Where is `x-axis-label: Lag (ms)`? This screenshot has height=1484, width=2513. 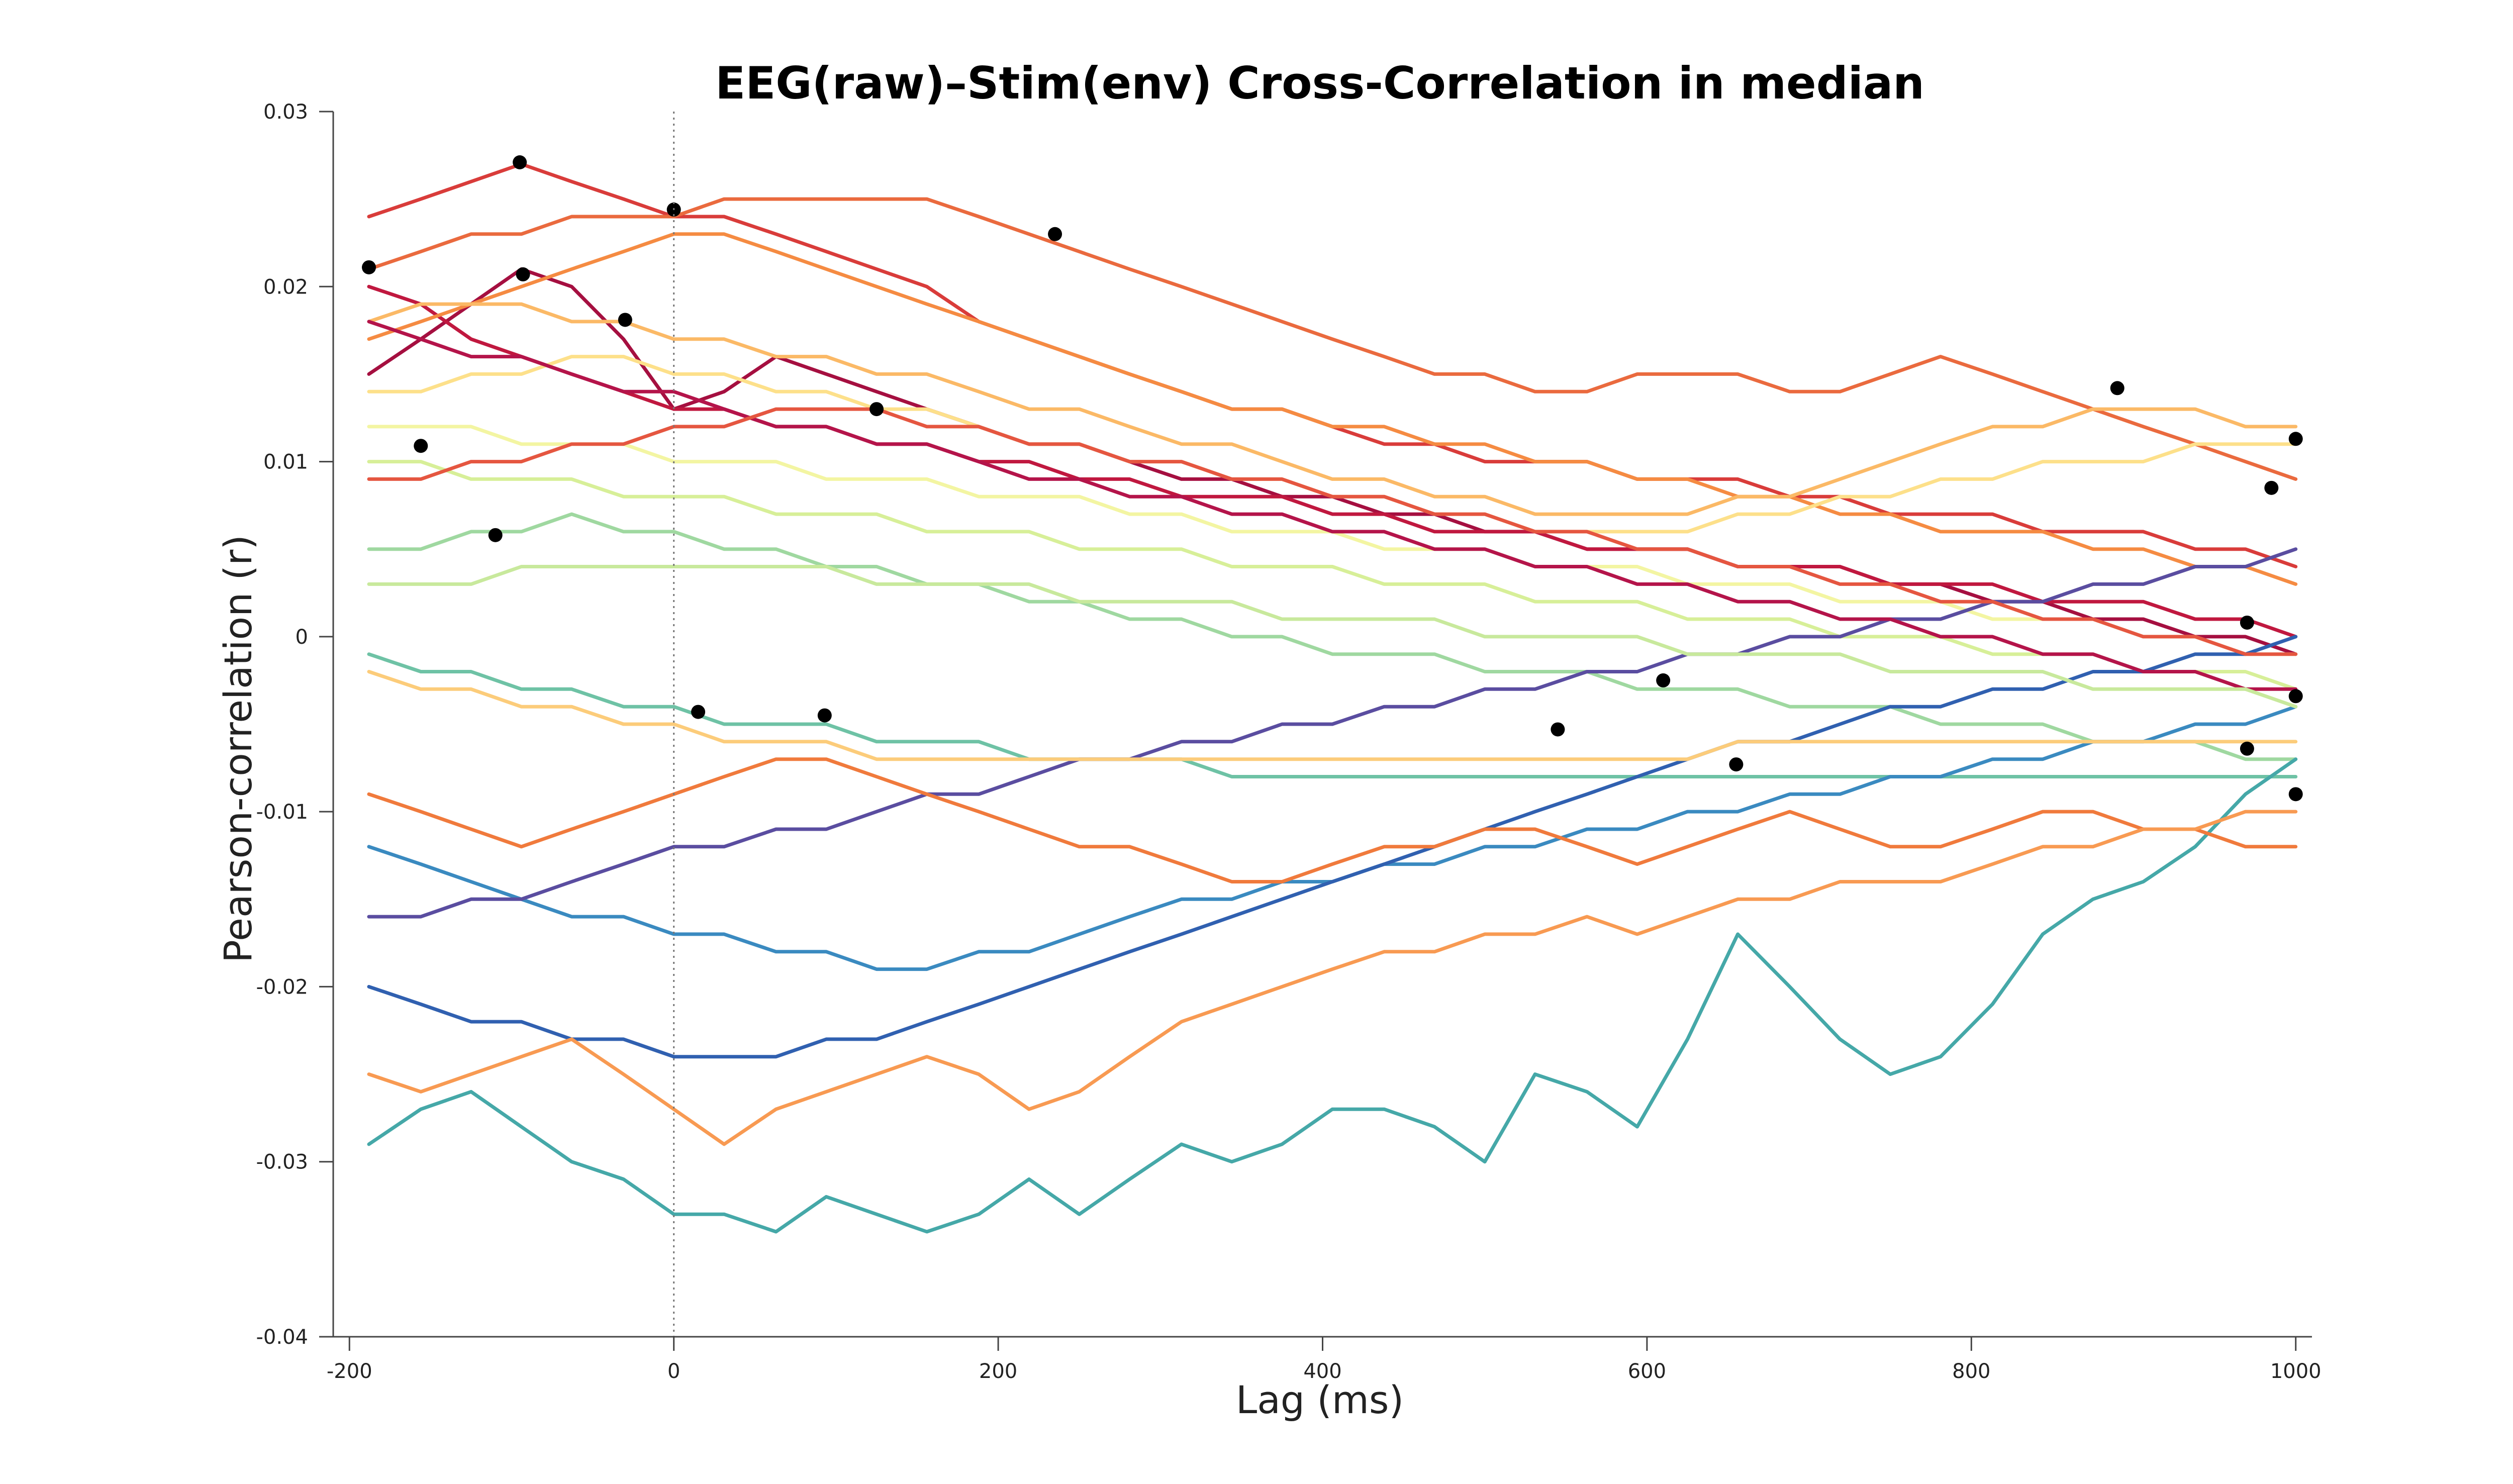
x-axis-label: Lag (ms) is located at coordinates (1320, 1399).